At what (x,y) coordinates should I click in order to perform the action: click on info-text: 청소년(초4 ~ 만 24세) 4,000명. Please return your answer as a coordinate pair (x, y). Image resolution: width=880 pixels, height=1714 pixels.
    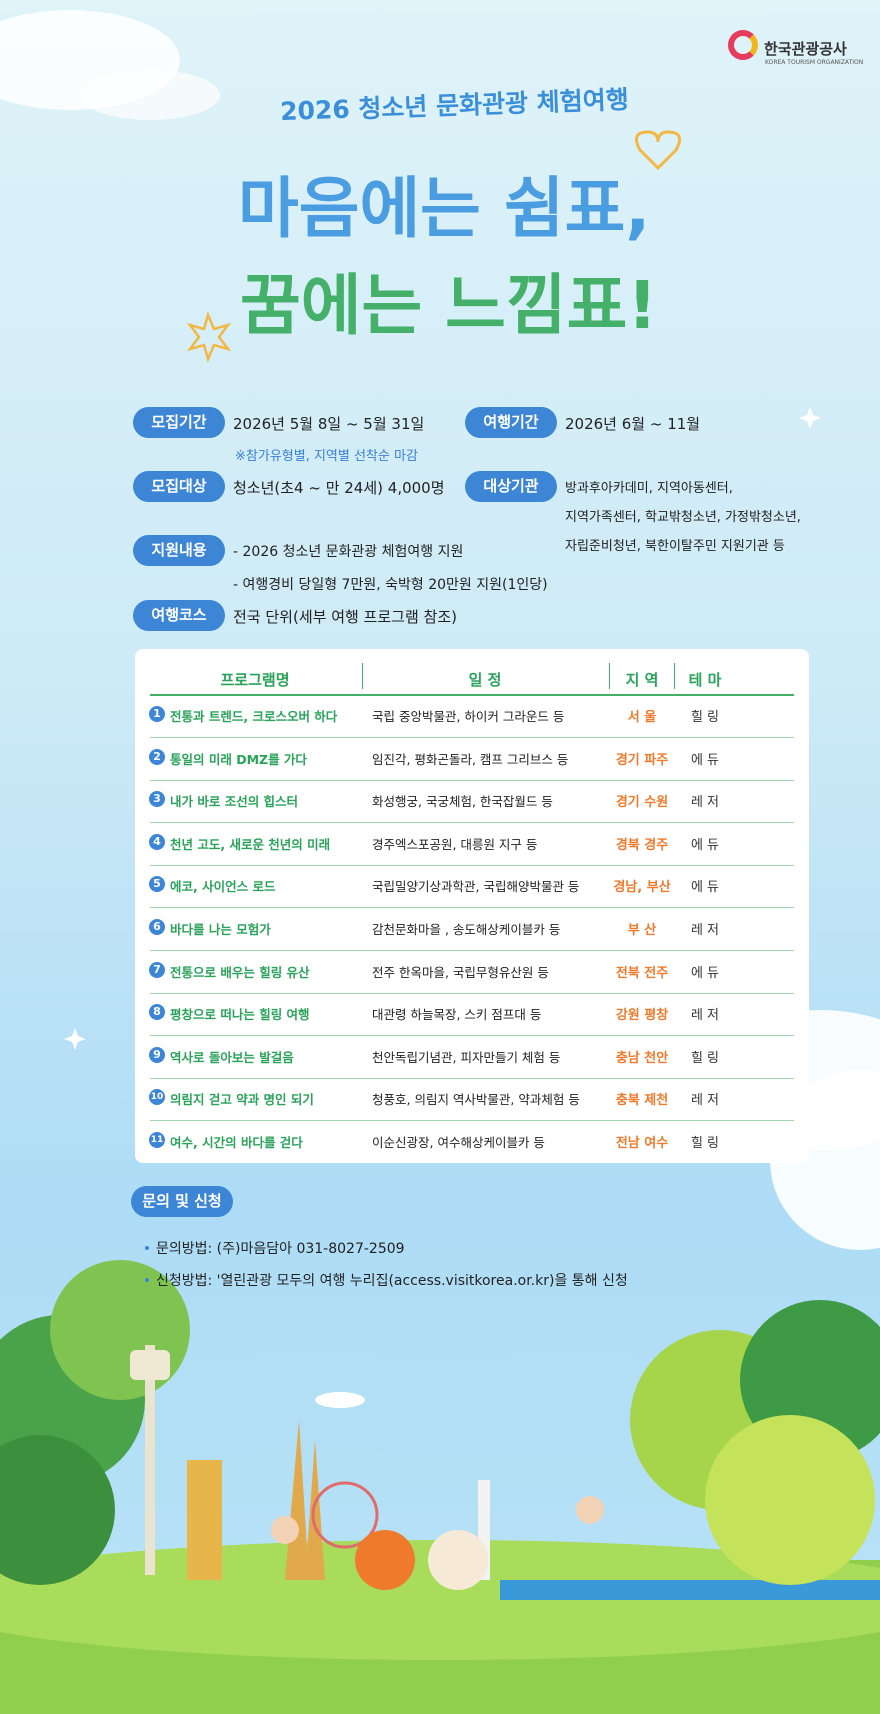
    Looking at the image, I should click on (339, 488).